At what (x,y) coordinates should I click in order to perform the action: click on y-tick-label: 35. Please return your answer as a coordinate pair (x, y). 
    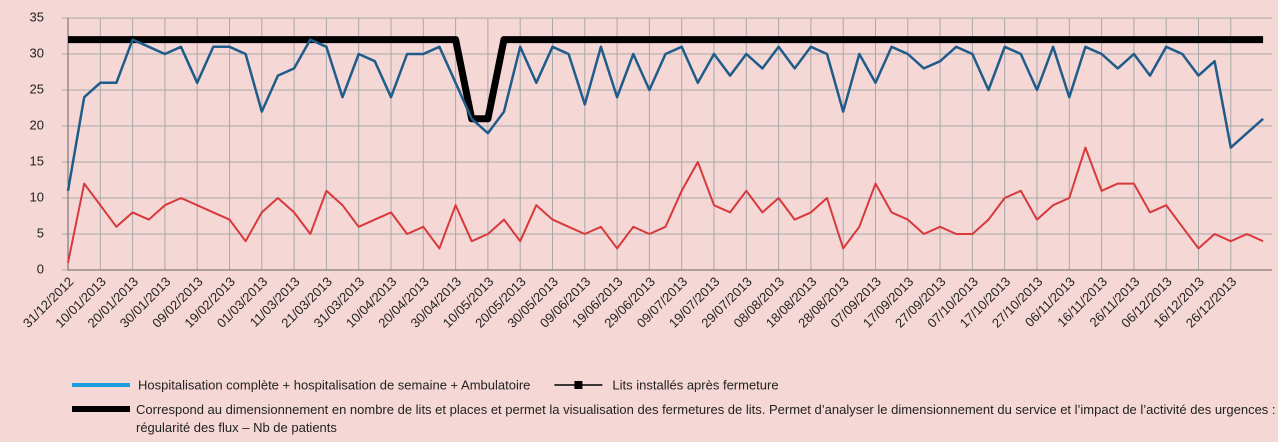
    Looking at the image, I should click on (37, 16).